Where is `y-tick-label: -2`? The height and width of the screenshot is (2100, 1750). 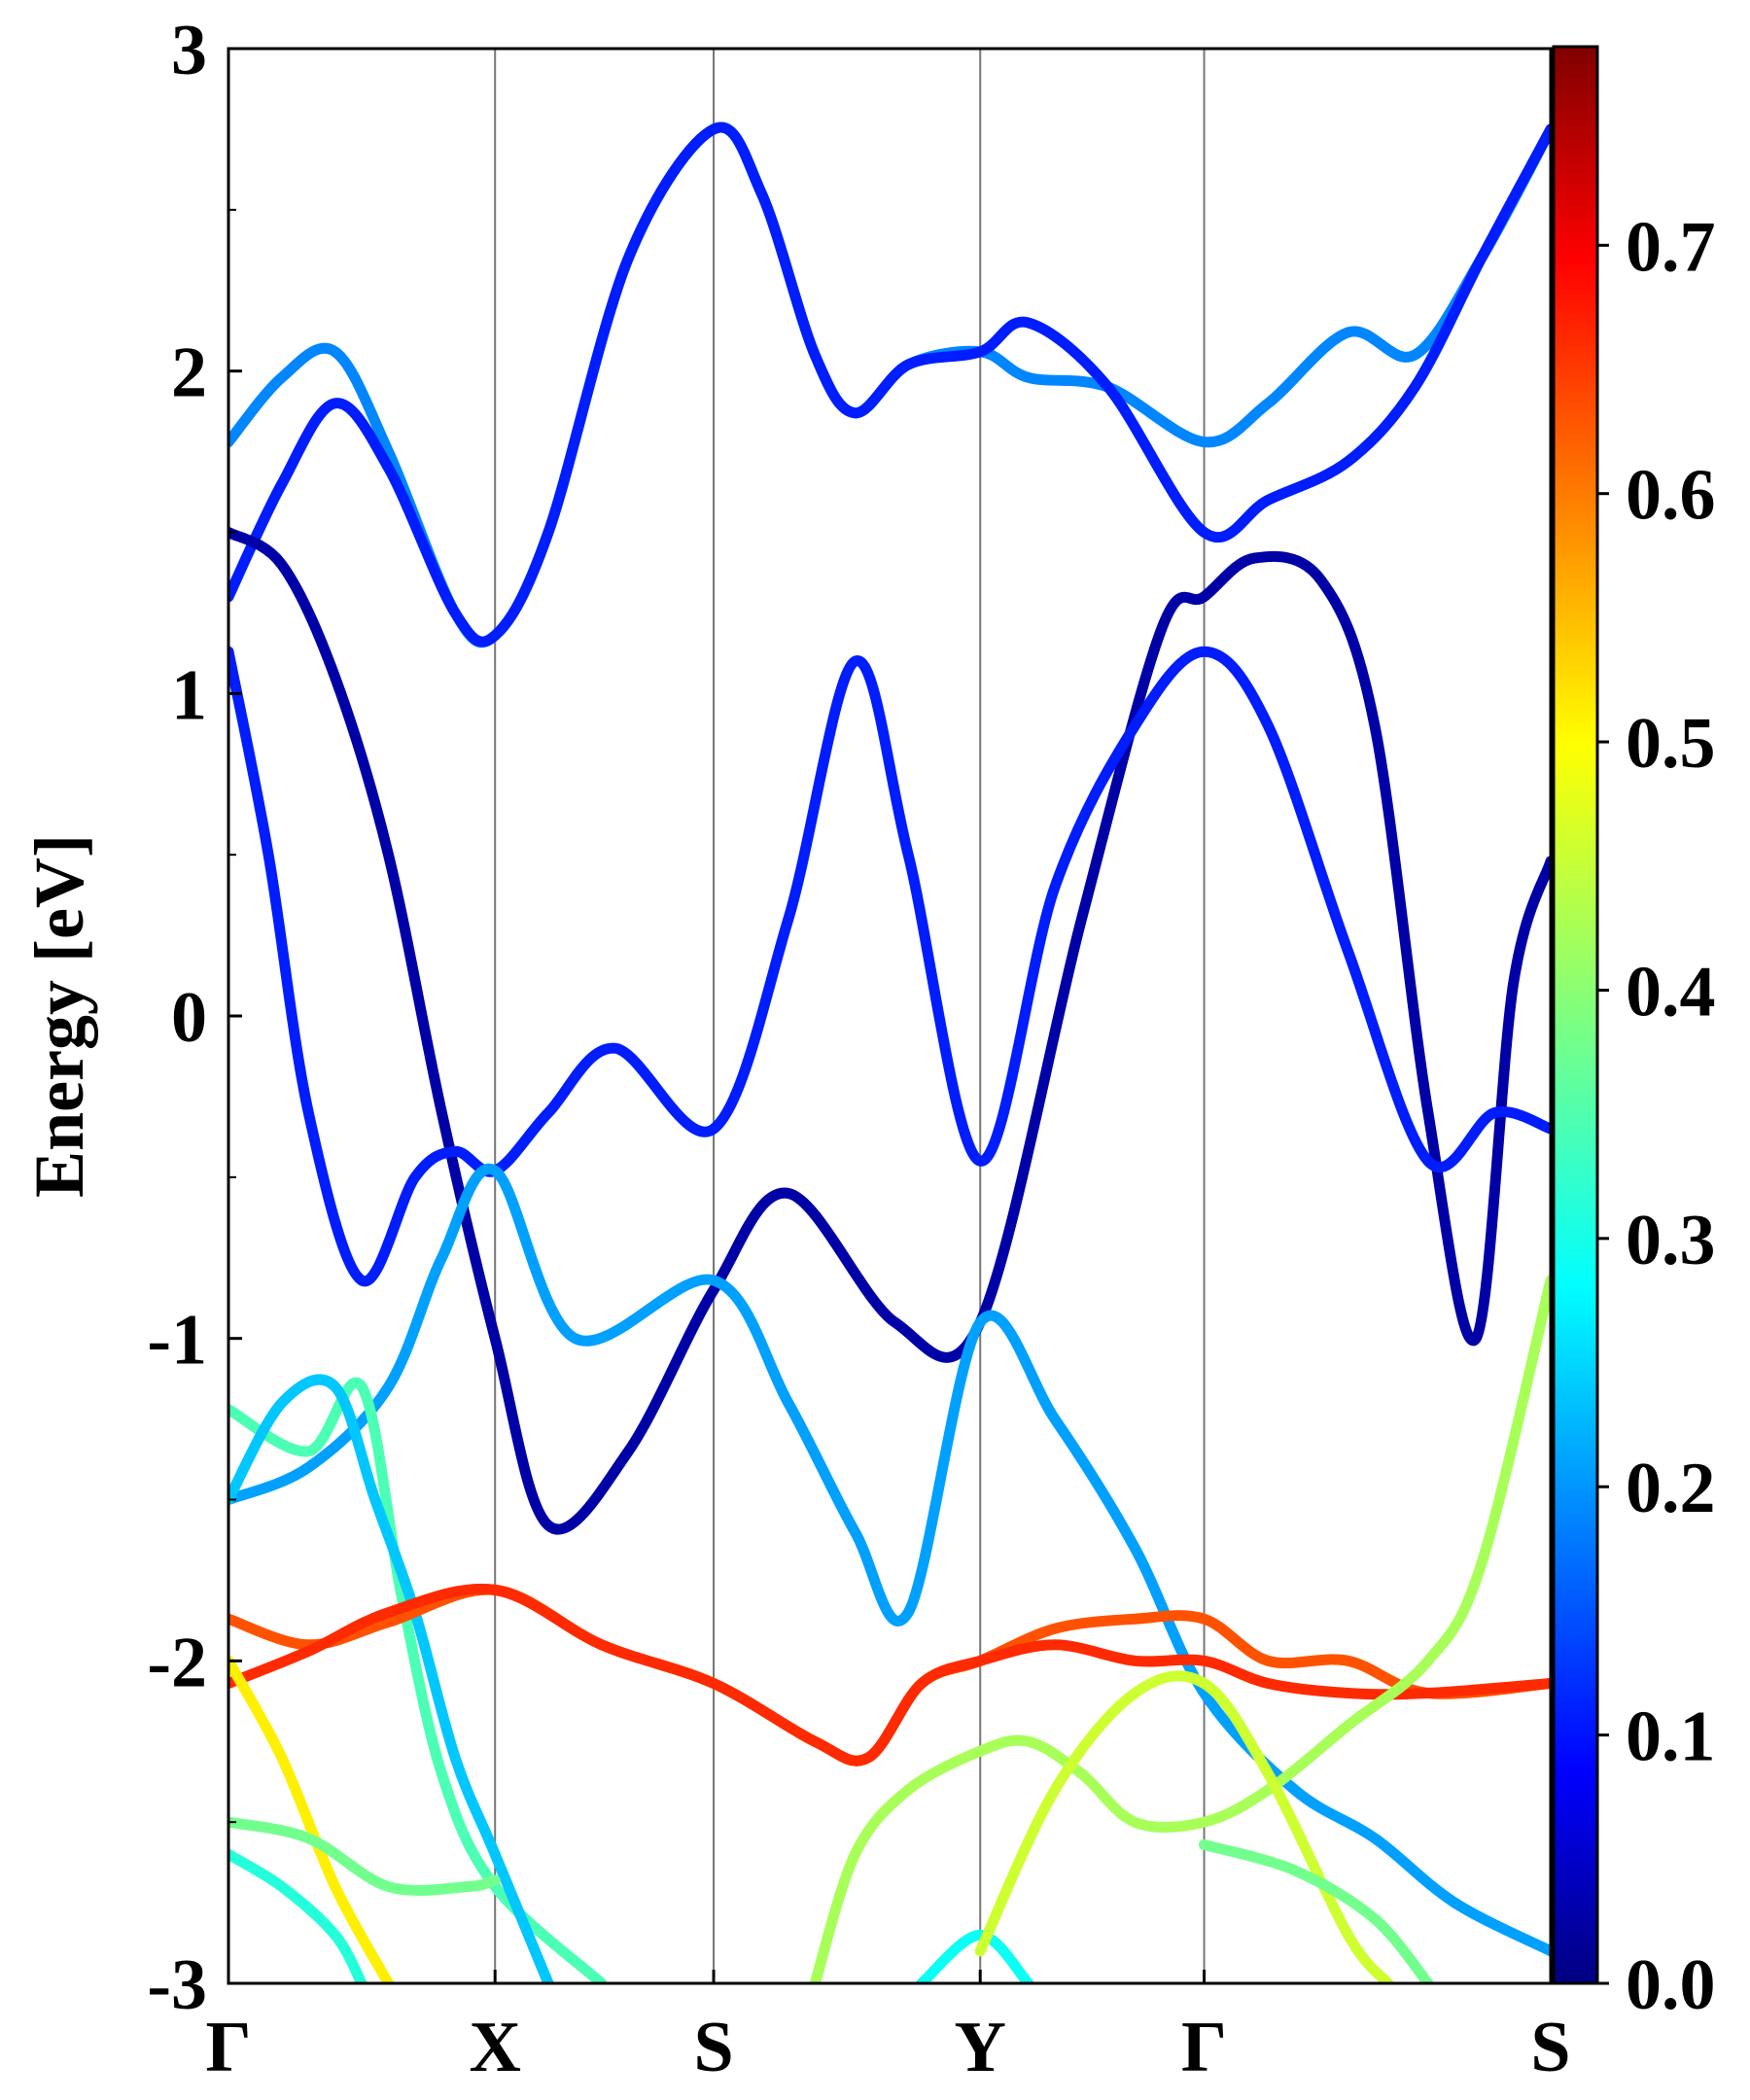 y-tick-label: -2 is located at coordinates (177, 1662).